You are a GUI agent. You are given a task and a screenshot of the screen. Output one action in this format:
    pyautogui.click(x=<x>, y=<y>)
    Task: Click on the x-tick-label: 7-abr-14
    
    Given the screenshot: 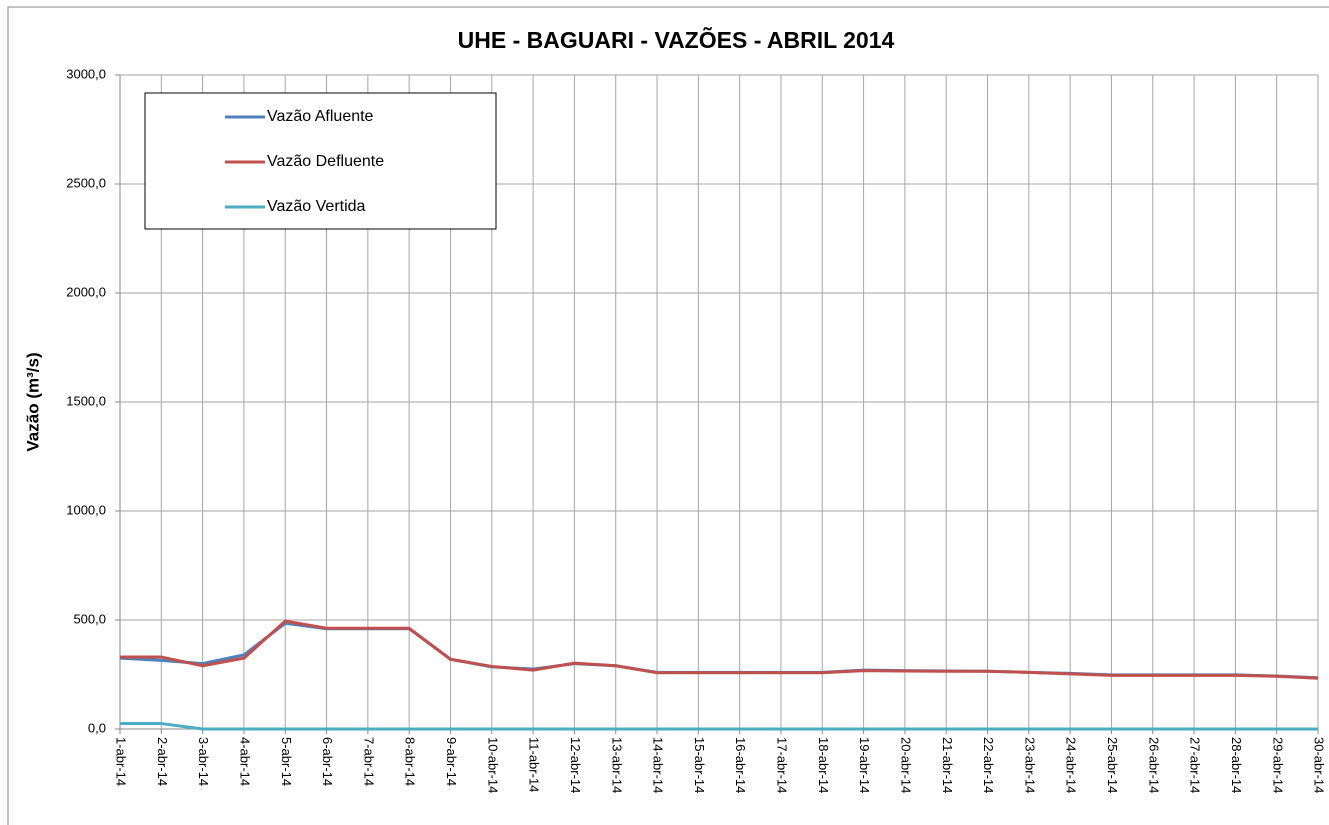 What is the action you would take?
    pyautogui.click(x=368, y=761)
    